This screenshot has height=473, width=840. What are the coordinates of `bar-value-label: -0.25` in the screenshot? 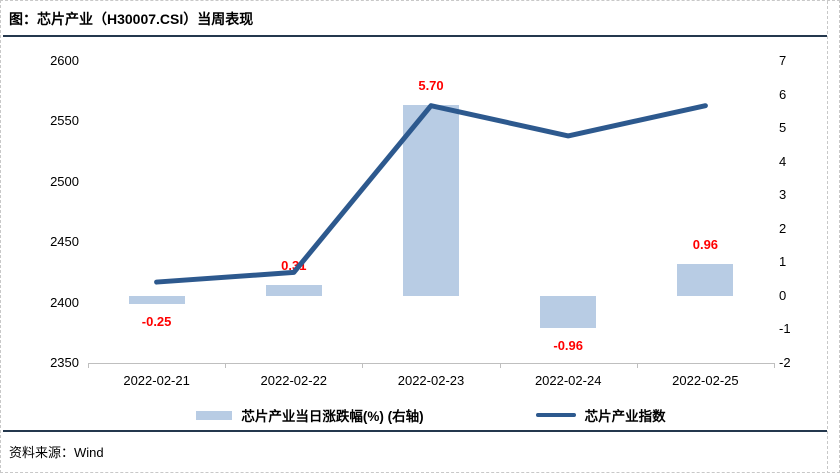 It's located at (156, 322).